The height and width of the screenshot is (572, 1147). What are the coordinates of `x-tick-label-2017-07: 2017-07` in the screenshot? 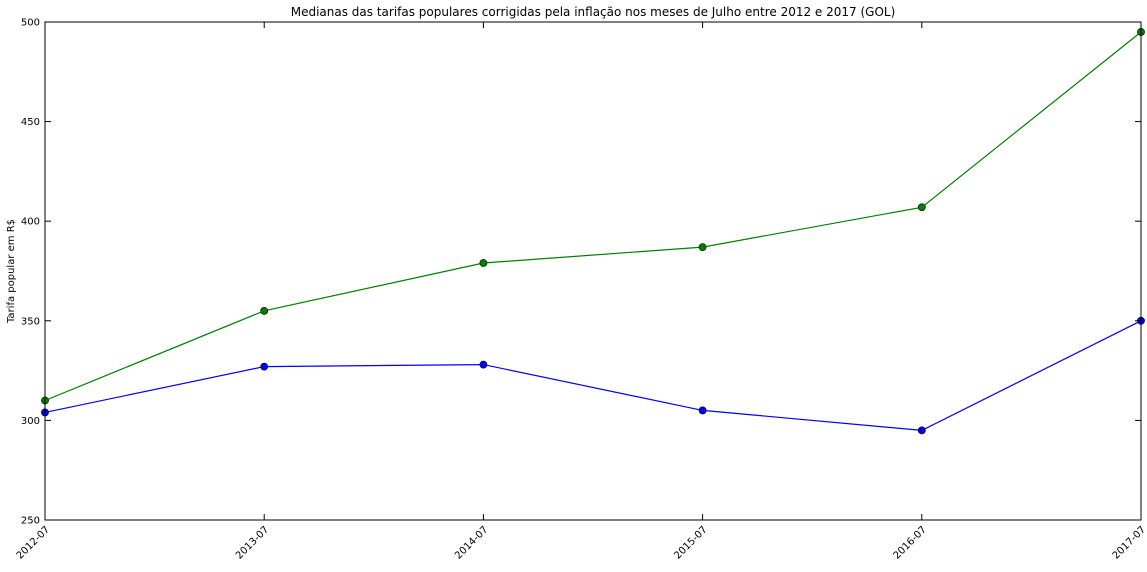 It's located at (1129, 542).